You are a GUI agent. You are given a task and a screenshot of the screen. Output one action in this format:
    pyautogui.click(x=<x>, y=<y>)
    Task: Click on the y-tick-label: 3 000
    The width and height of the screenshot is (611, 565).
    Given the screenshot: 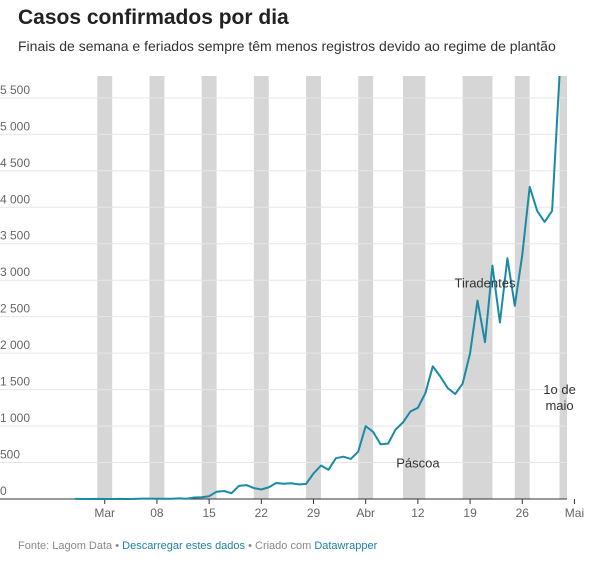 What is the action you would take?
    pyautogui.click(x=15, y=272)
    